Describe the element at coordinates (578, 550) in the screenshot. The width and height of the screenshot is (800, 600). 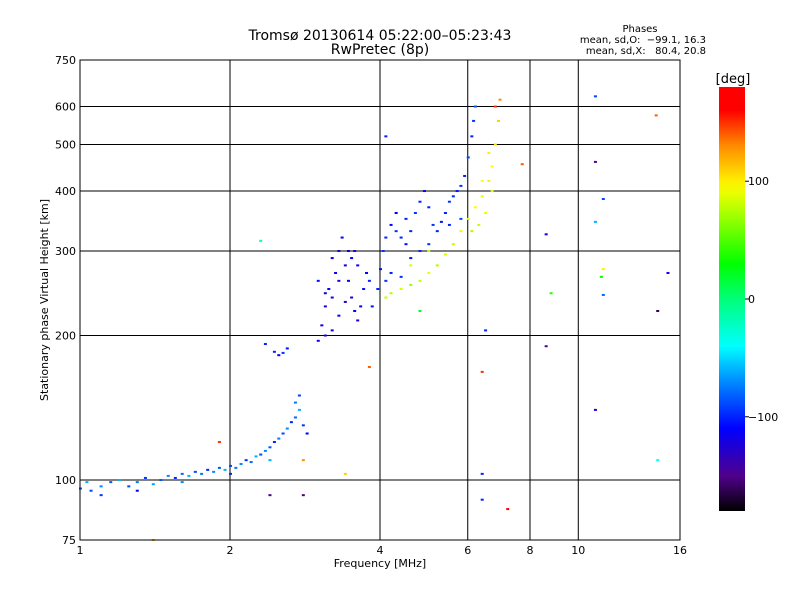
I see `x-tick-label: 10` at that location.